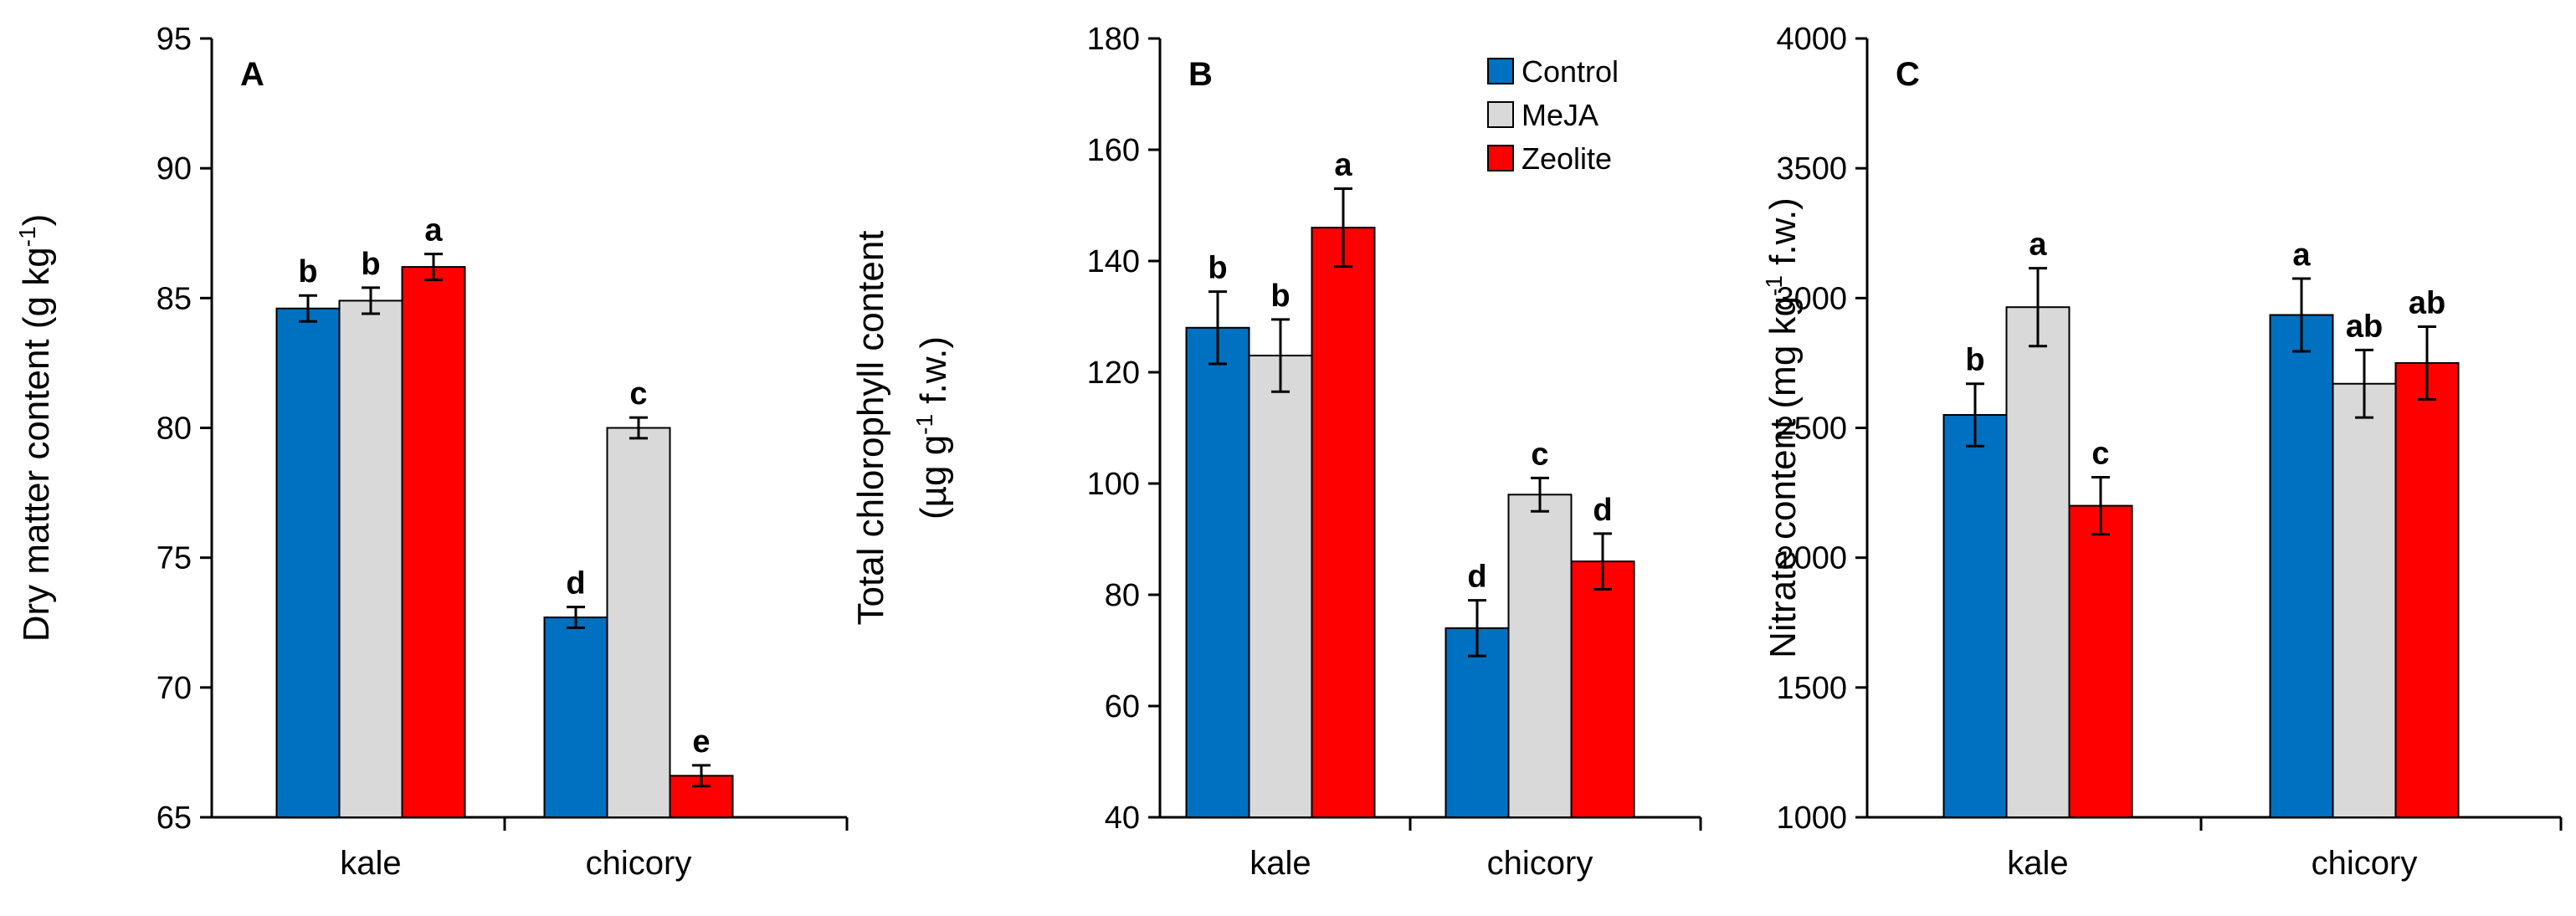 This screenshot has height=916, width=2576. I want to click on y-axis-label: Dry matter content (g kg-1), so click(35, 428).